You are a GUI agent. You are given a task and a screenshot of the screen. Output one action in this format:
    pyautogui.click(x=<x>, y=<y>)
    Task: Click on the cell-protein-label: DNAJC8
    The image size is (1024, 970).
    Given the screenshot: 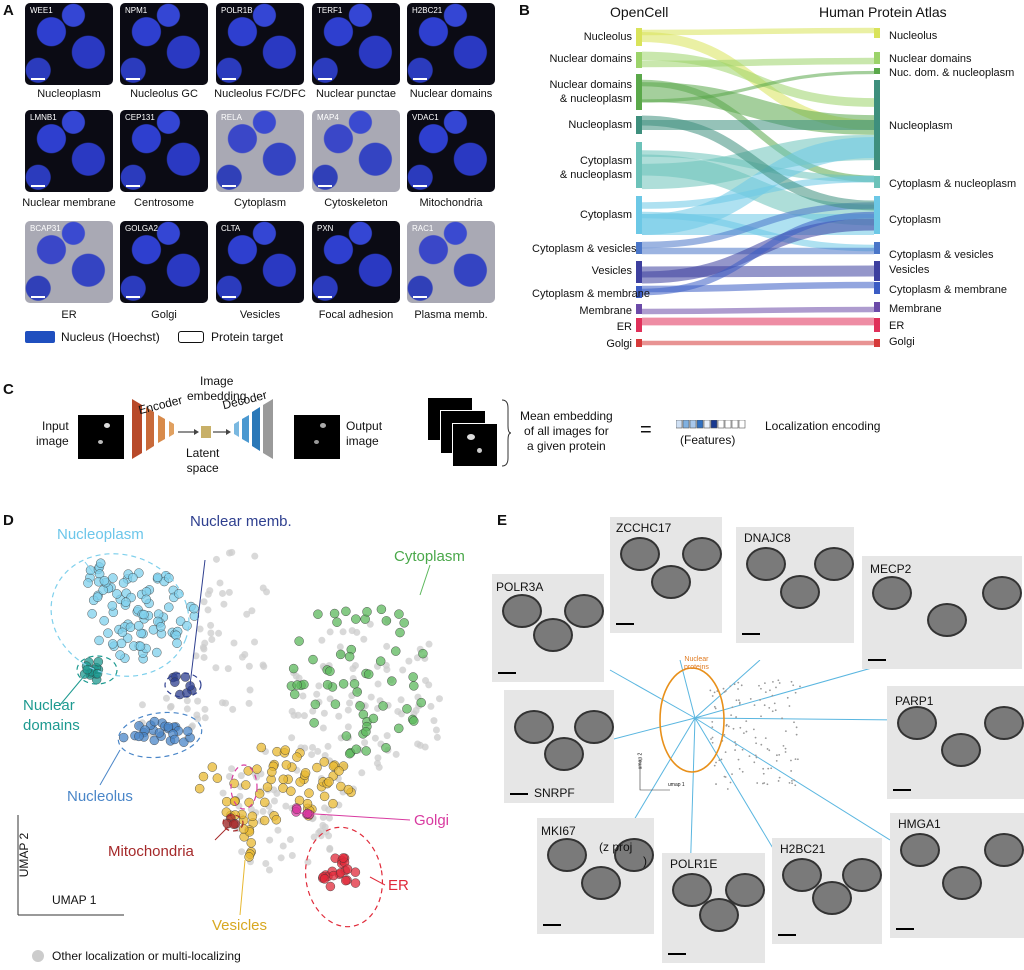 What is the action you would take?
    pyautogui.click(x=767, y=538)
    